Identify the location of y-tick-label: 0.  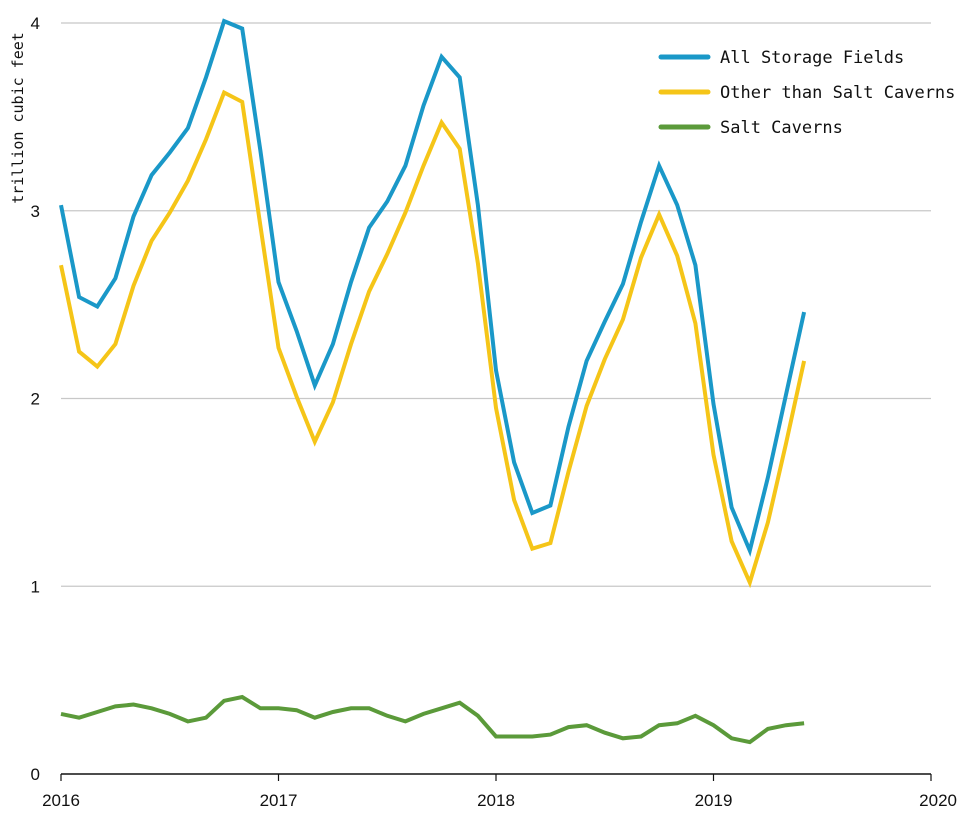
(35, 774).